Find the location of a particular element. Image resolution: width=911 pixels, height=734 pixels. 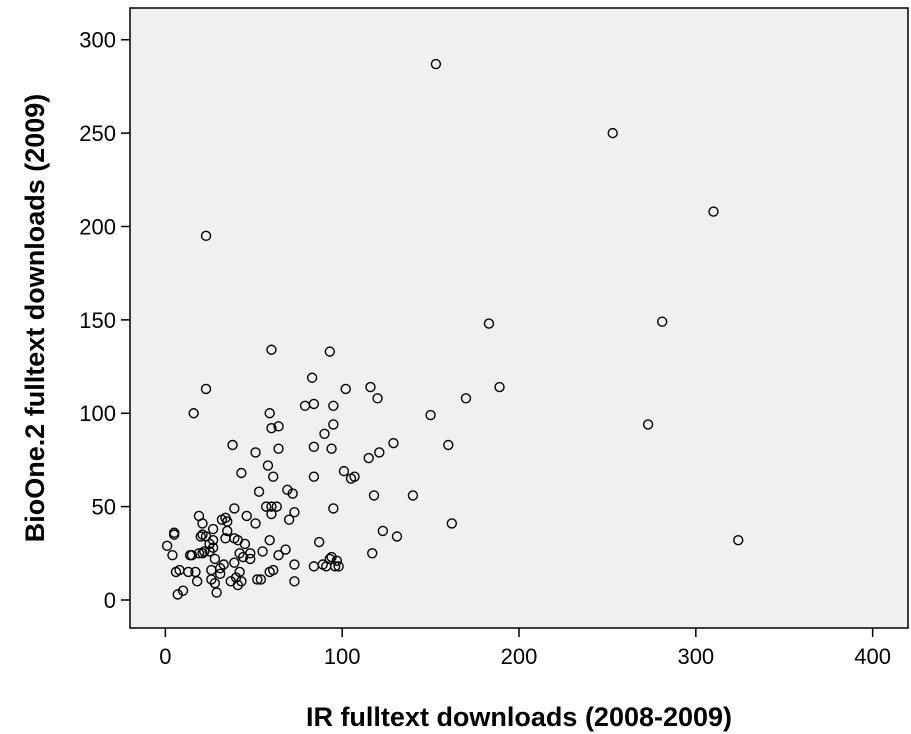

x-tick-label: 0 is located at coordinates (165, 656).